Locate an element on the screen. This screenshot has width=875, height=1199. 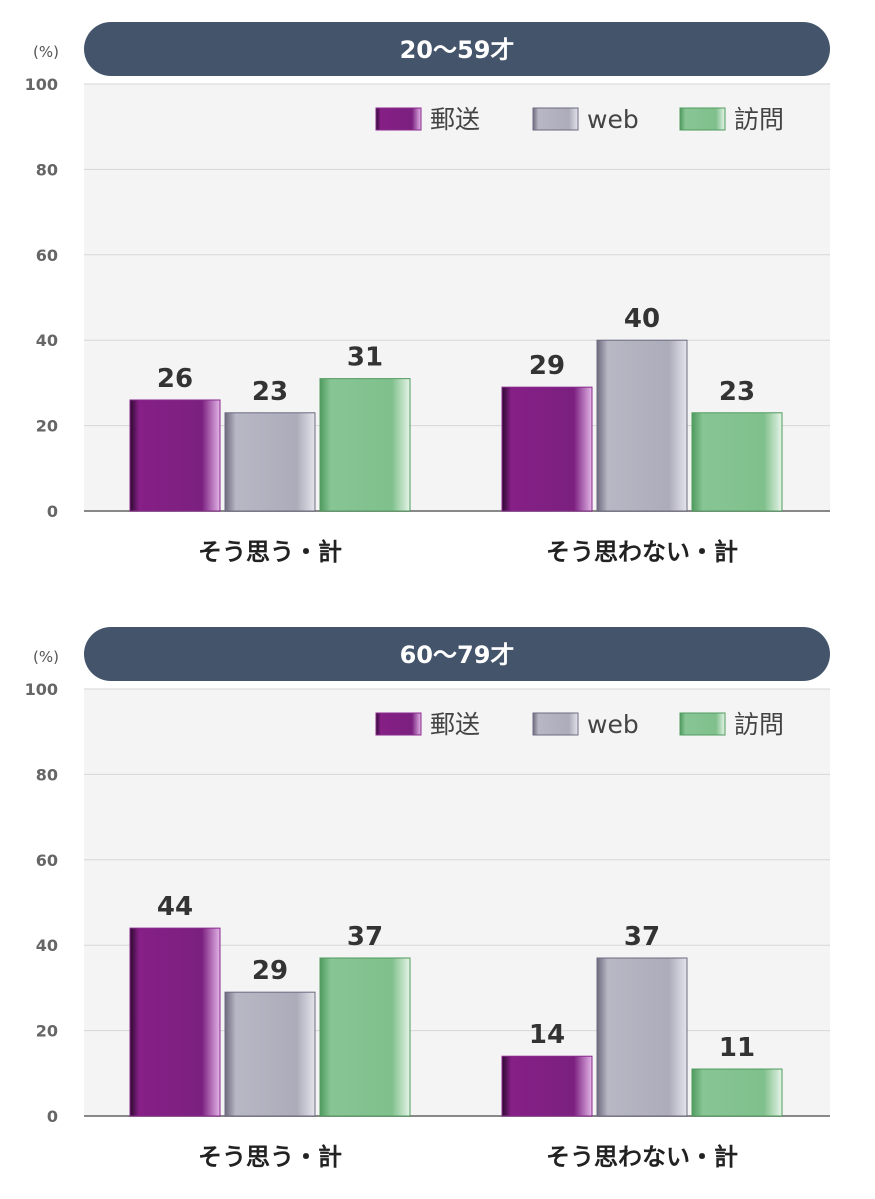
bar-value-label: 44 is located at coordinates (175, 907).